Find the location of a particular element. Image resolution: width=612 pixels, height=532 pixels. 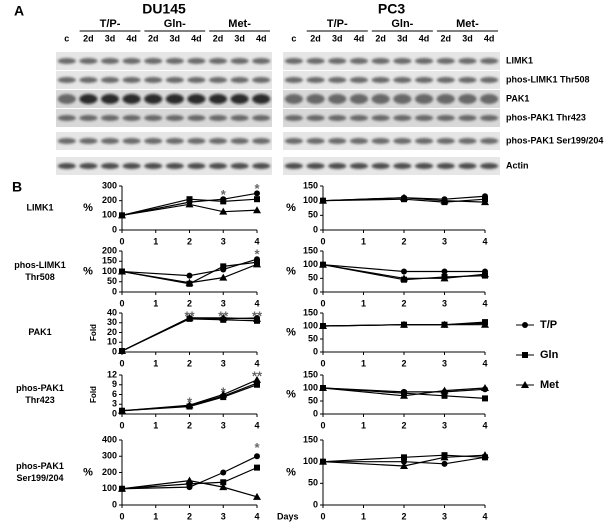

y-tick-label: 20 is located at coordinates (112, 332).